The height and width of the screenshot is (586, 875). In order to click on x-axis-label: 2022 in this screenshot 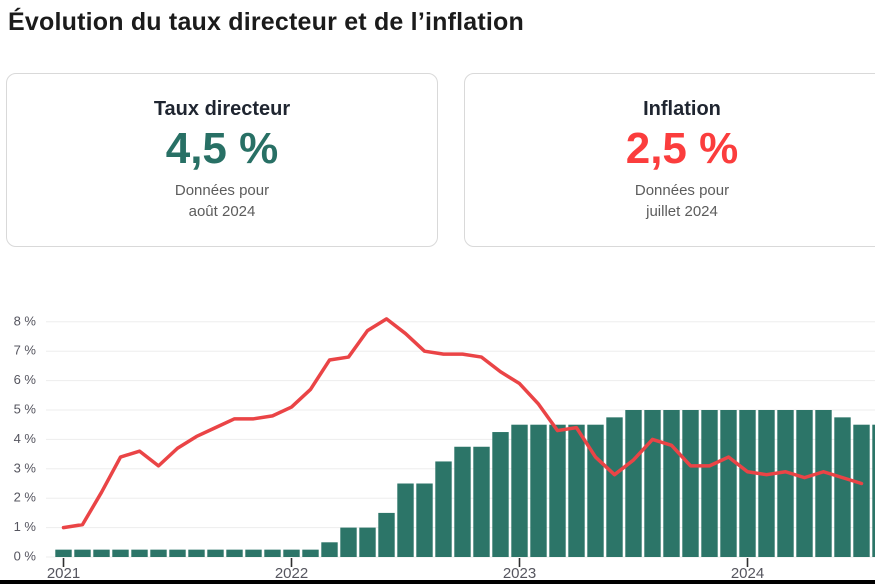, I will do `click(291, 573)`.